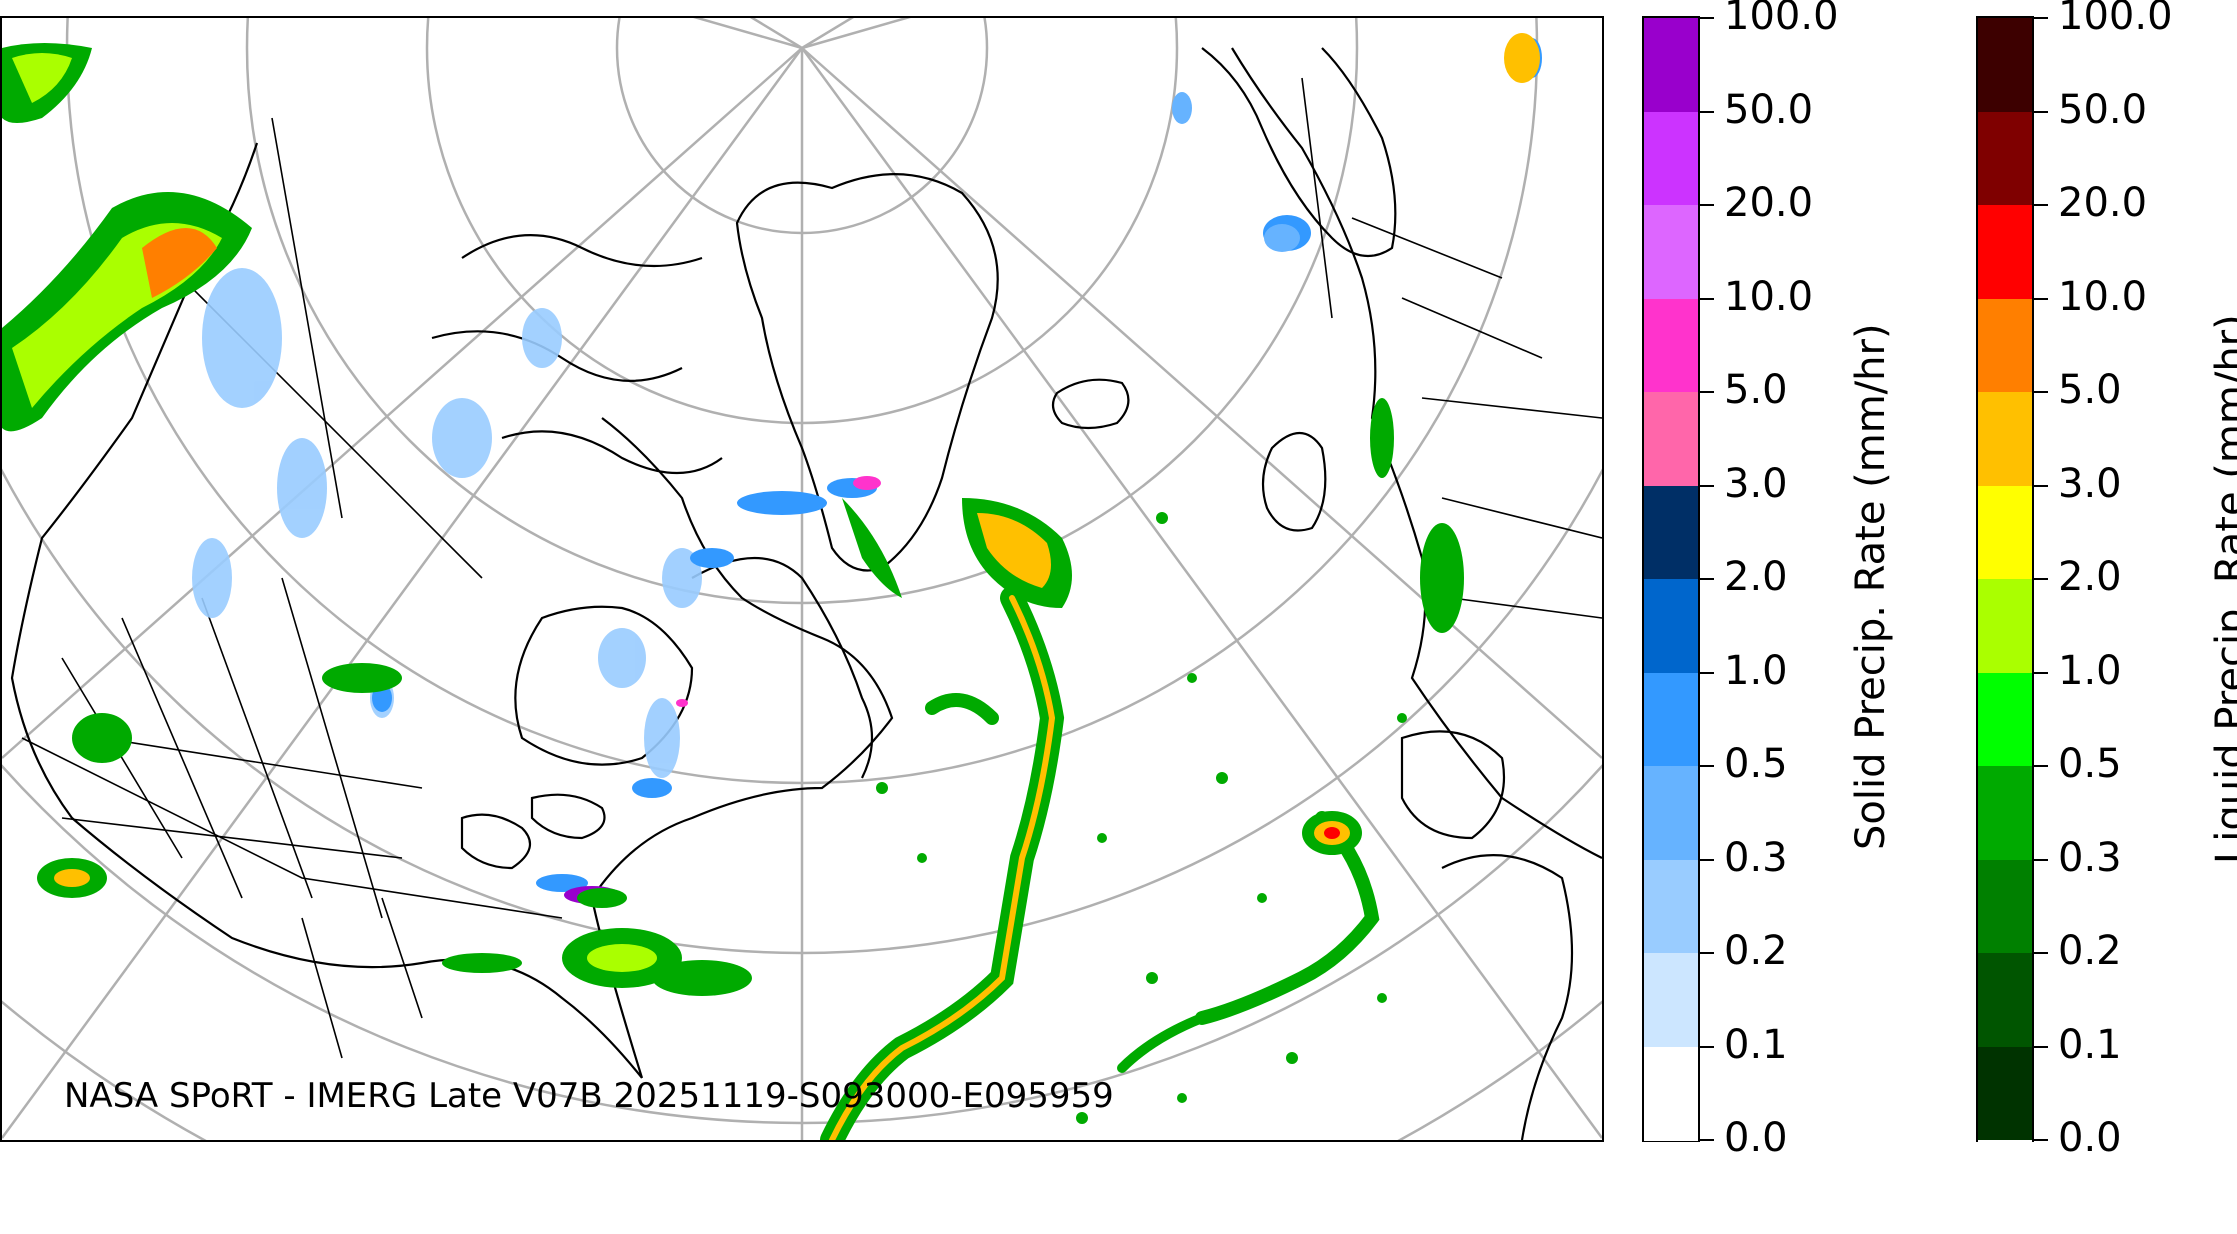 Image resolution: width=2237 pixels, height=1234 pixels. What do you see at coordinates (1769, 296) in the screenshot?
I see `solid-colorbar-tick-label: 10.0` at bounding box center [1769, 296].